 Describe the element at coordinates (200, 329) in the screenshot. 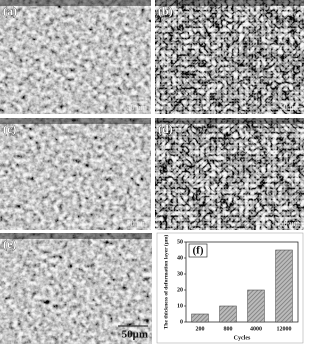

I see `x-tick-label: 200` at that location.